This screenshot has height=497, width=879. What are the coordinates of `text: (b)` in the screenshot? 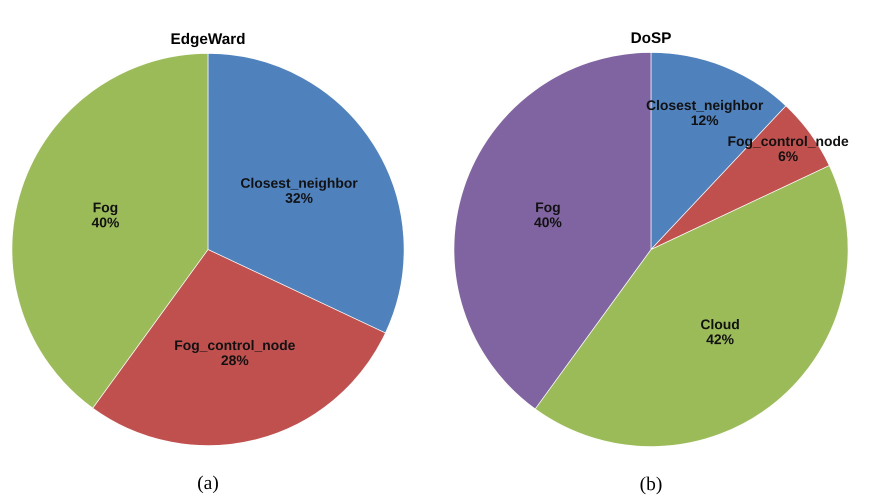 It's located at (651, 485).